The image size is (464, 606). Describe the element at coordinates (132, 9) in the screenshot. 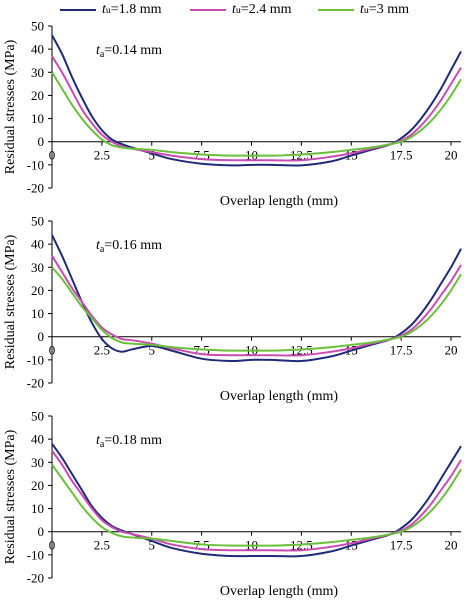

I see `legend-label-tu-1-8: tu=1.8 mm` at that location.